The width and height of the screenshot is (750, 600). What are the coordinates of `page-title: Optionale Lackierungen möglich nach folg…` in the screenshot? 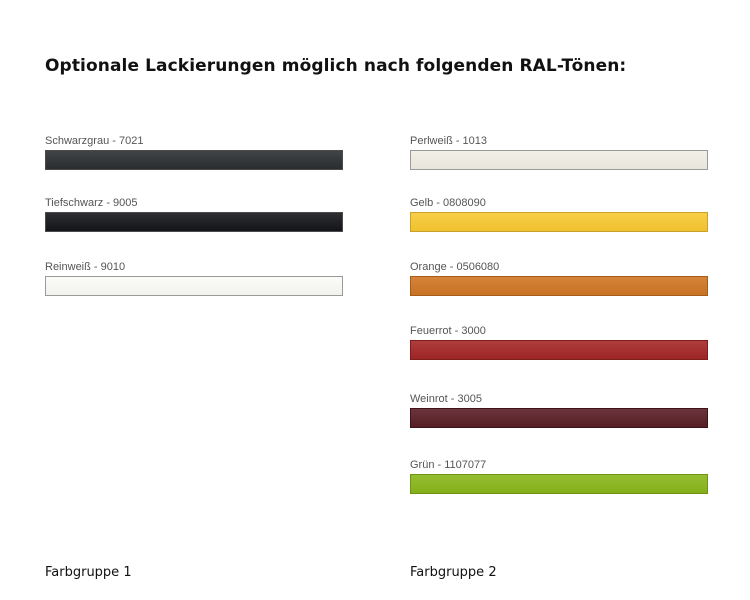 It's located at (336, 66).